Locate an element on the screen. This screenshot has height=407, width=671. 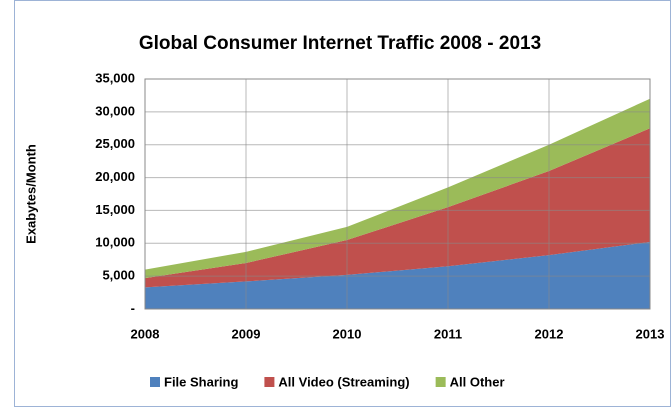
y-tick-label: 30,000 is located at coordinates (115, 110).